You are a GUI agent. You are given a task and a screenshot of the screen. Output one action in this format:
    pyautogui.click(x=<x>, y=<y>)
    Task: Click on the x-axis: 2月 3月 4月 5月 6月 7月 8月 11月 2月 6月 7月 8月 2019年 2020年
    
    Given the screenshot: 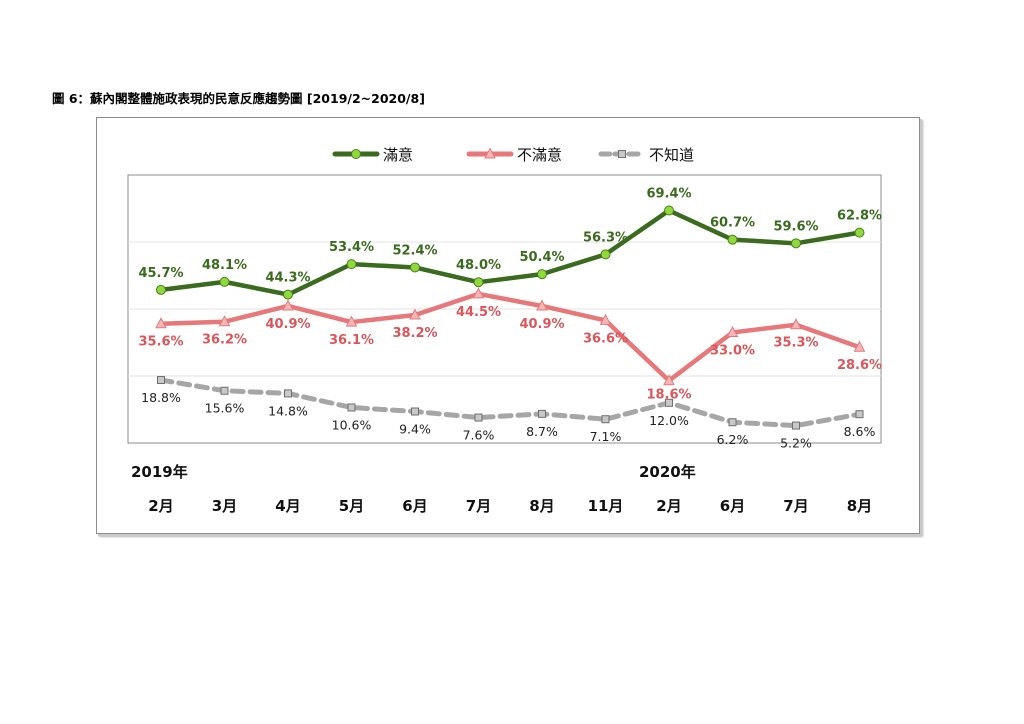 What is the action you would take?
    pyautogui.click(x=501, y=489)
    